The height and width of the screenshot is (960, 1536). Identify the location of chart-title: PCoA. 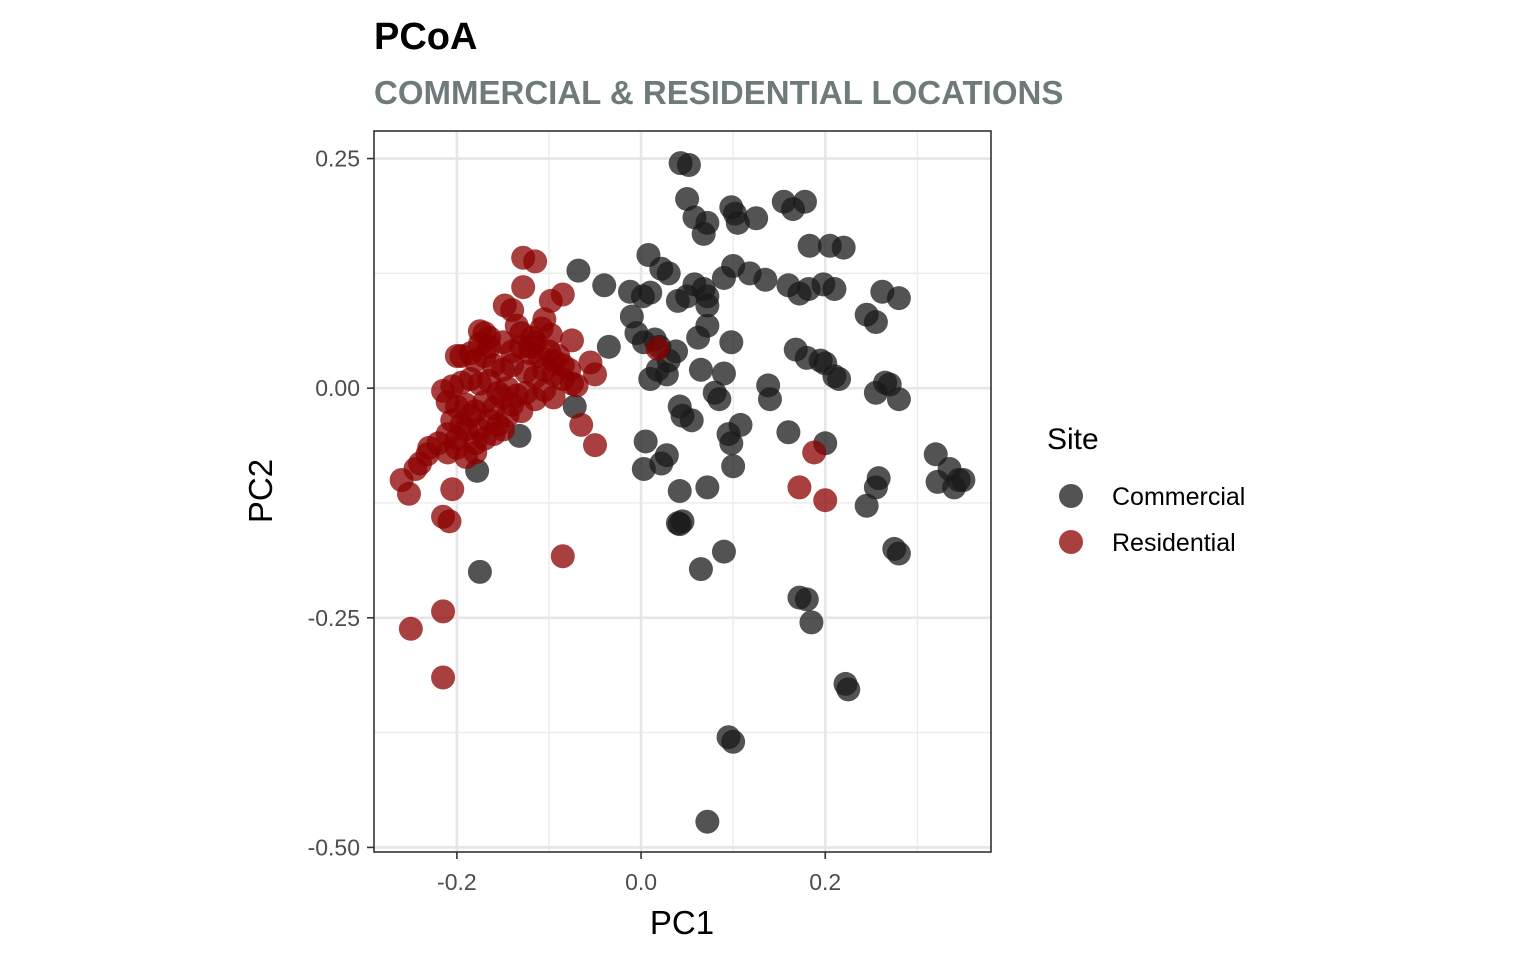
(425, 37).